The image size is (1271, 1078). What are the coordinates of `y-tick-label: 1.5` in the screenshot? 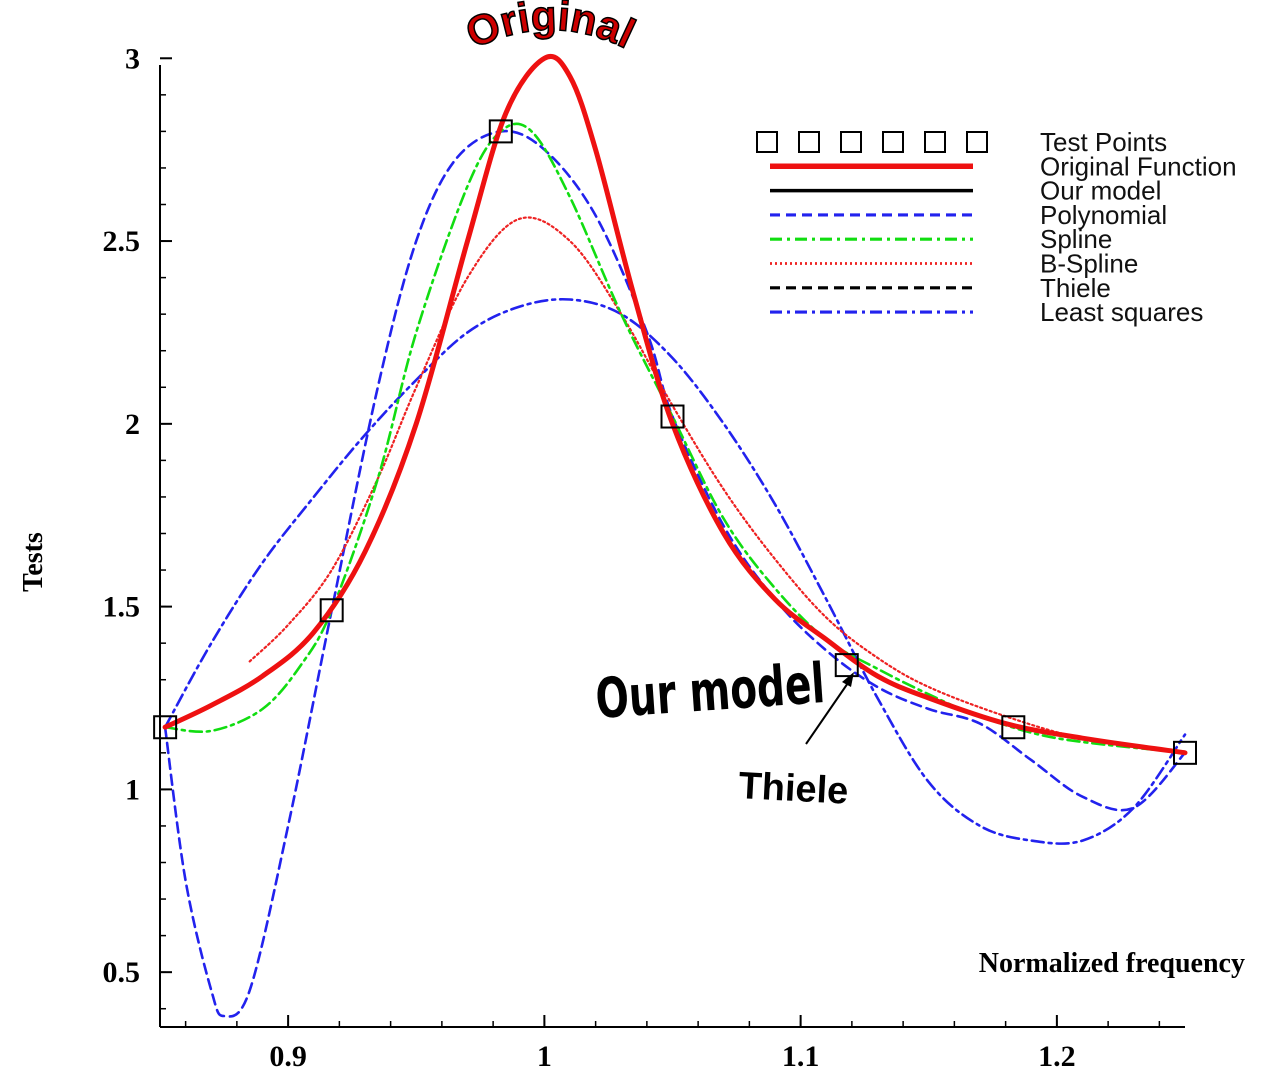 It's located at (122, 607).